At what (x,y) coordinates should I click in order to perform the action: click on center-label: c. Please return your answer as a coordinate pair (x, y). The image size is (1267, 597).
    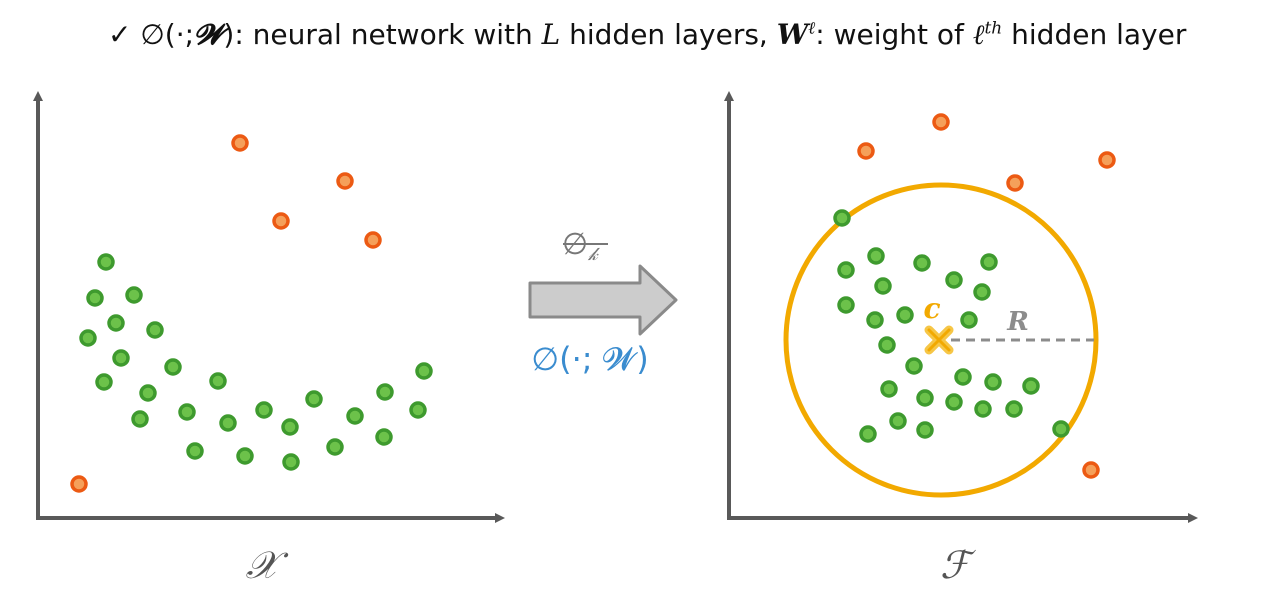
    Looking at the image, I should click on (931, 308).